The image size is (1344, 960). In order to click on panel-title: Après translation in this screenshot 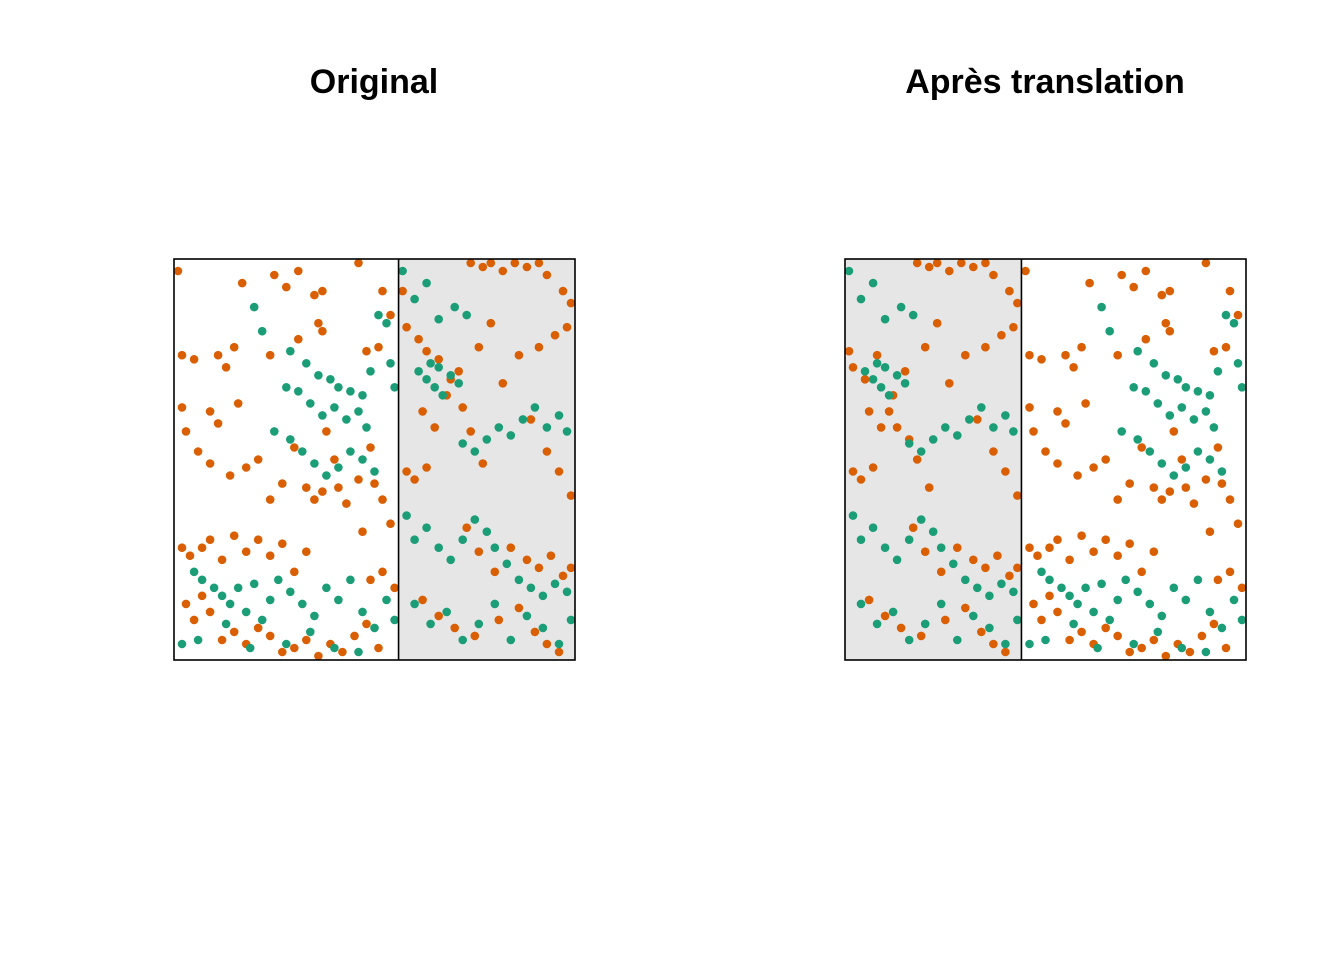, I will do `click(1045, 82)`.